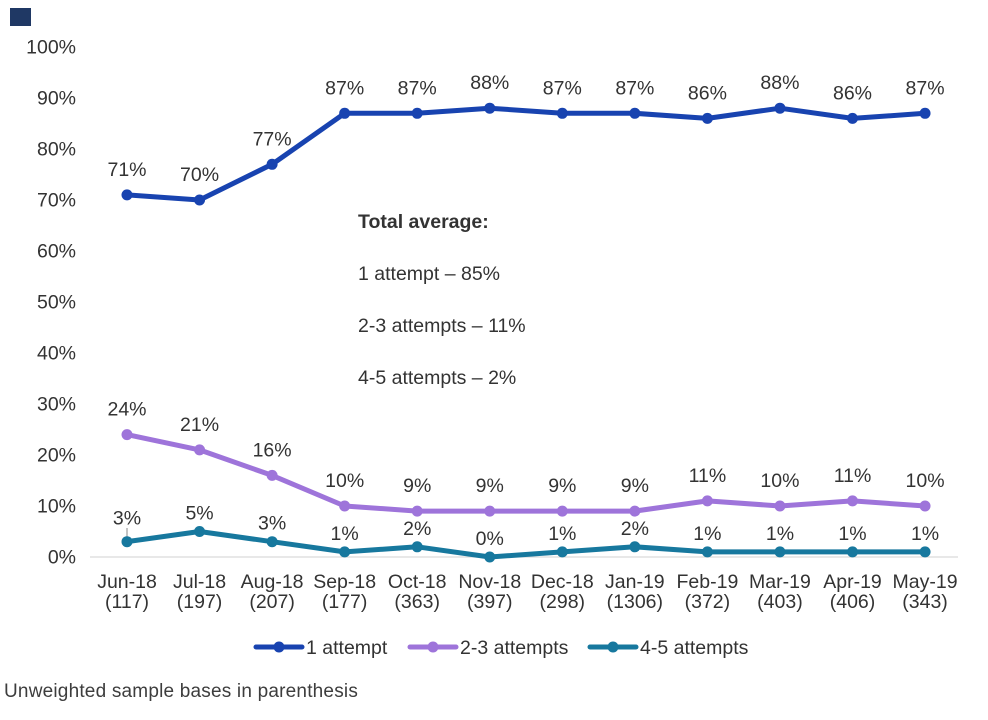 The image size is (988, 720). What do you see at coordinates (51, 48) in the screenshot?
I see `y-axis-label: 100%` at bounding box center [51, 48].